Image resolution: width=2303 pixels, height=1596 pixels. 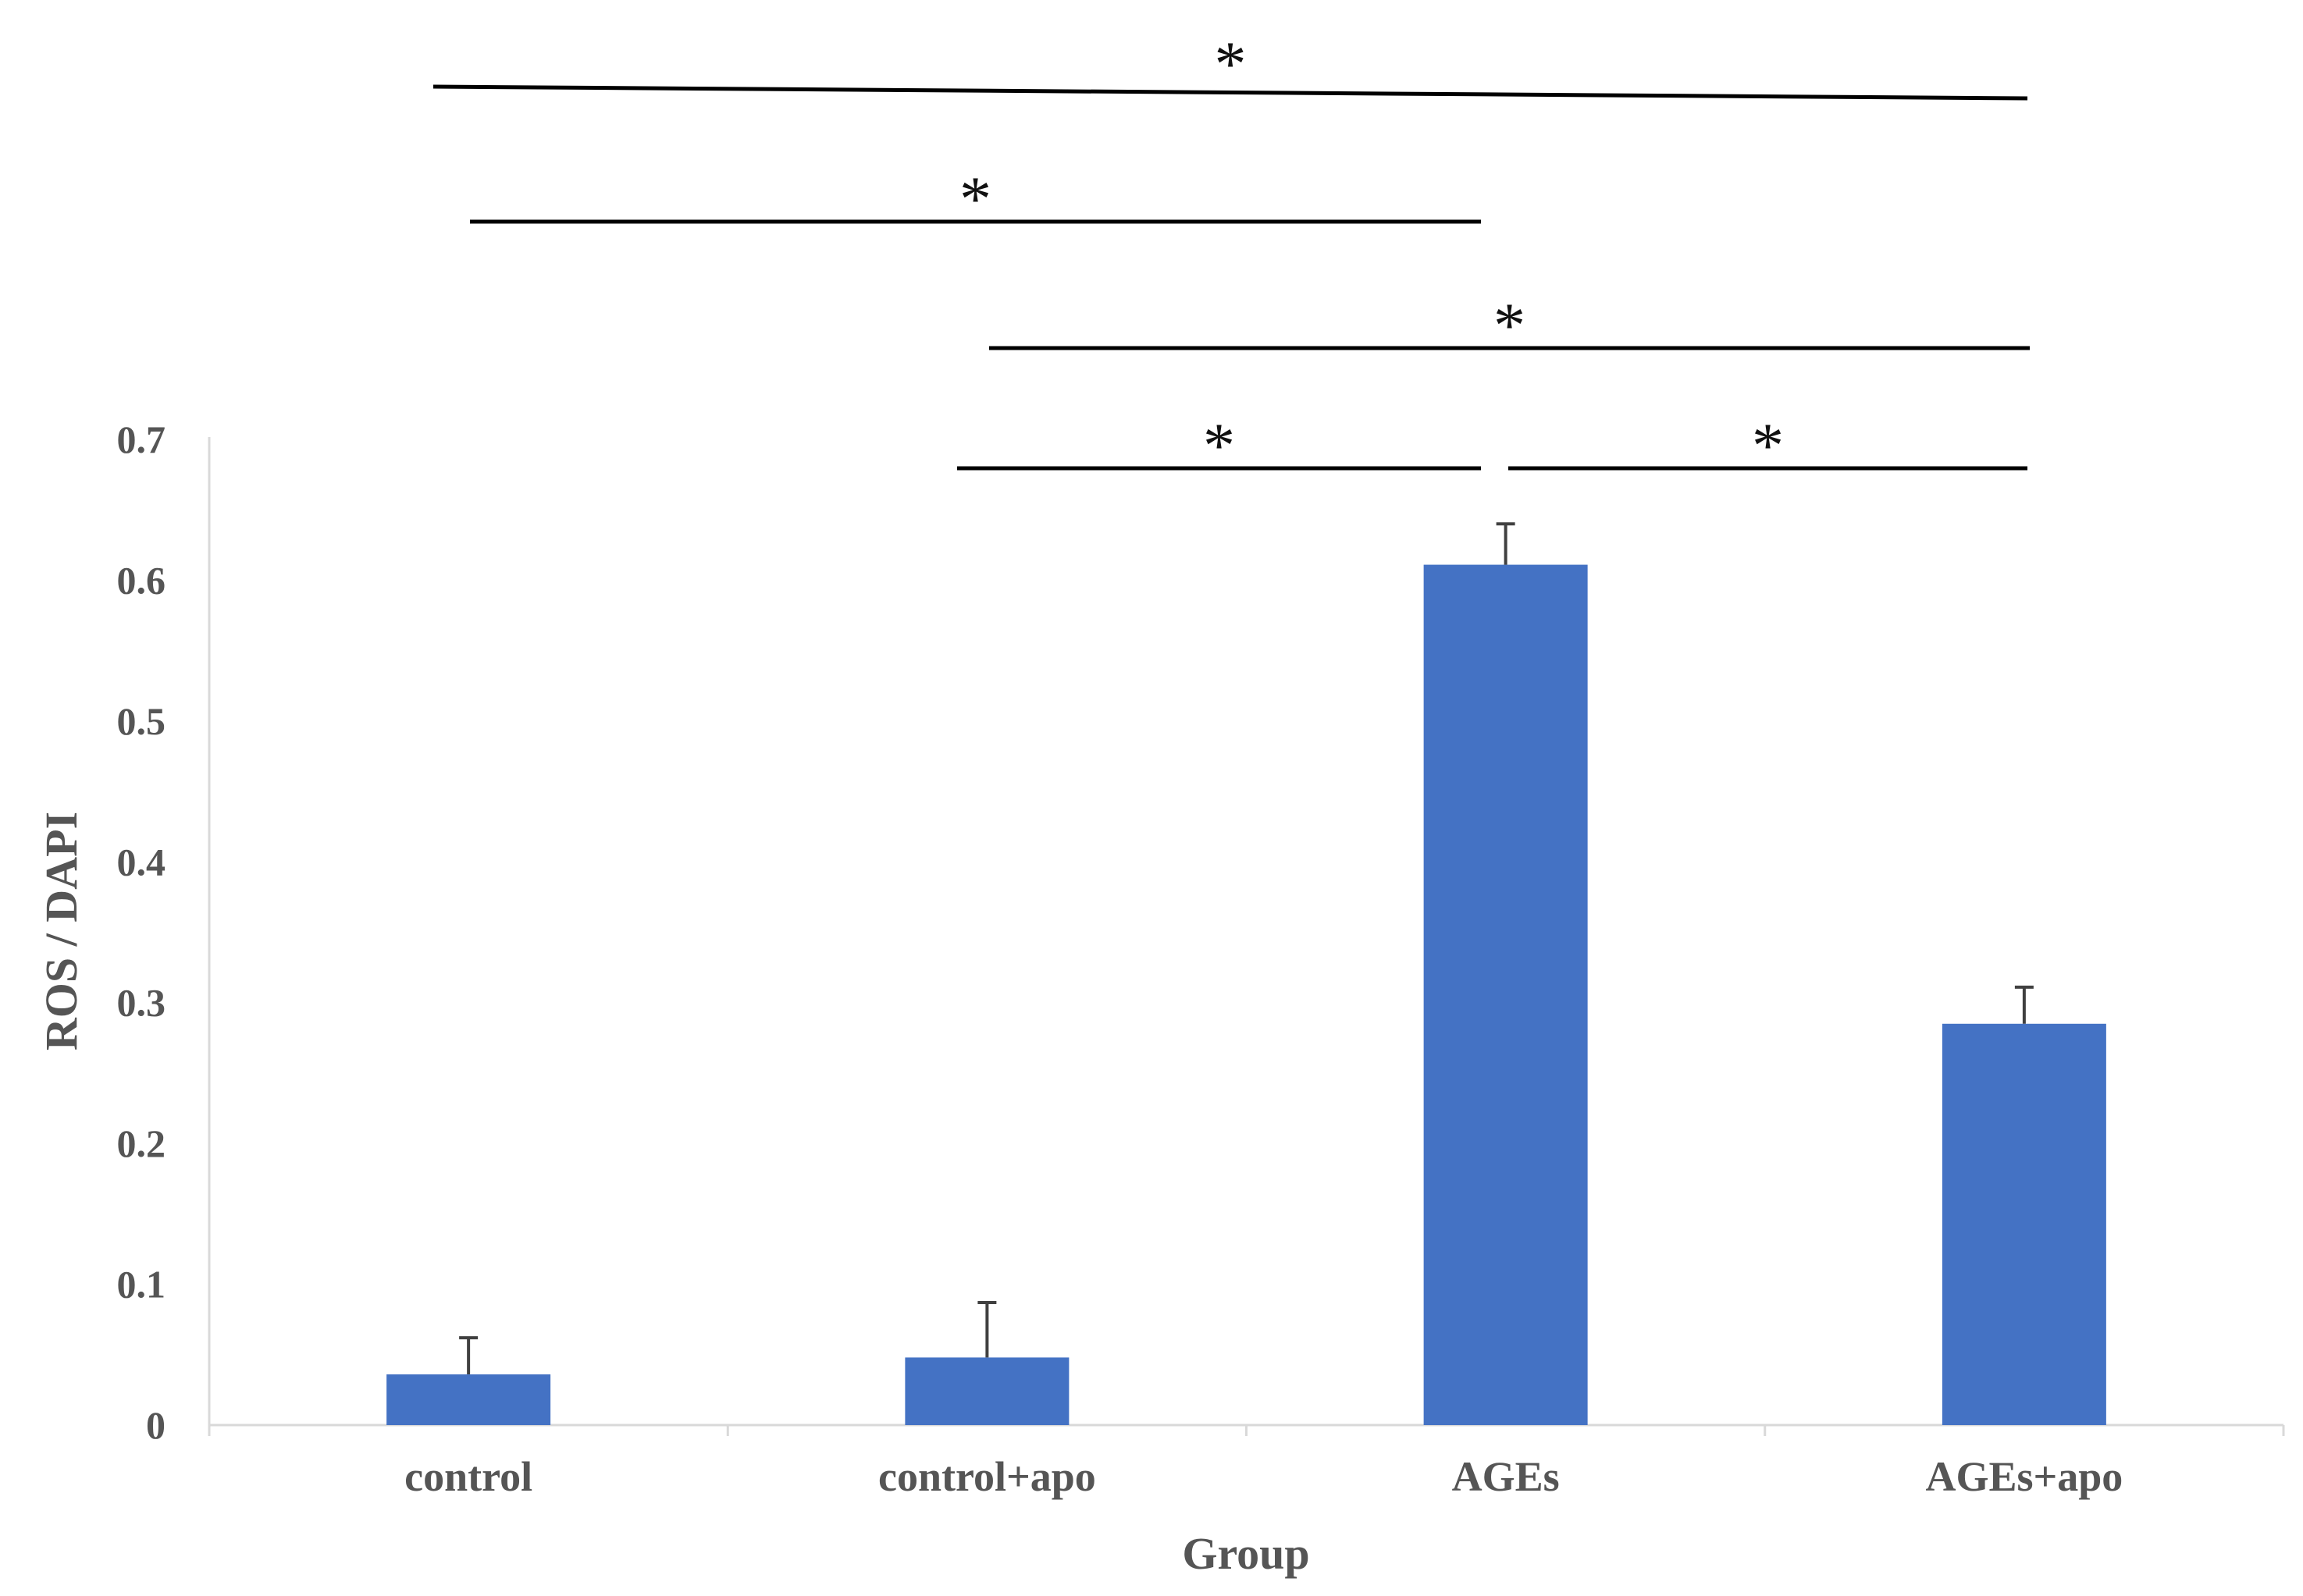 What do you see at coordinates (141, 580) in the screenshot?
I see `y-tick-label: 0.6` at bounding box center [141, 580].